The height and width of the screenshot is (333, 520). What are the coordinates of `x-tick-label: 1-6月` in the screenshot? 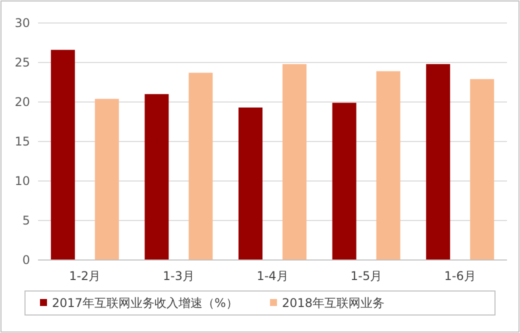 It's located at (460, 276).